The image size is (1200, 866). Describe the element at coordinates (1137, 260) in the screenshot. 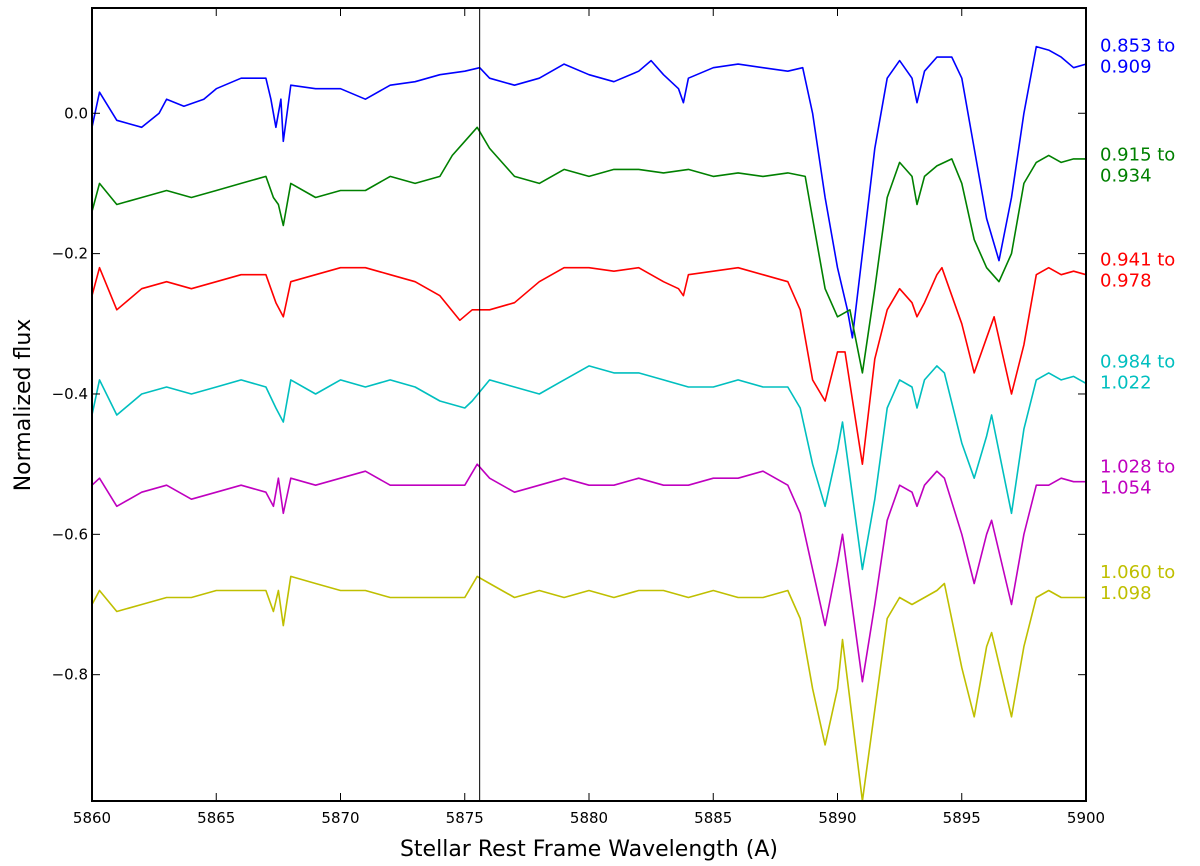

I see `series-label-3-line1: 0.941 to` at that location.